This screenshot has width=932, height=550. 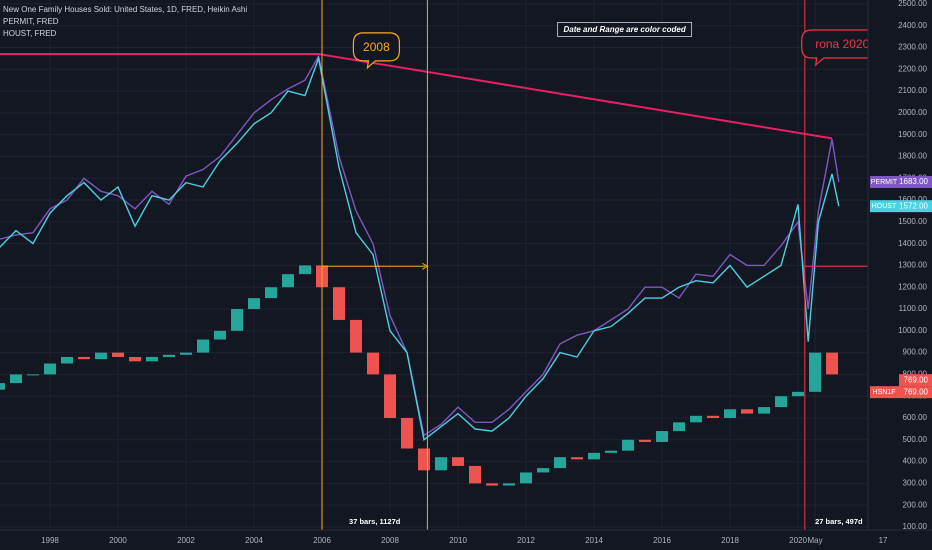 I want to click on y-tick-label: 400.00, so click(x=915, y=461).